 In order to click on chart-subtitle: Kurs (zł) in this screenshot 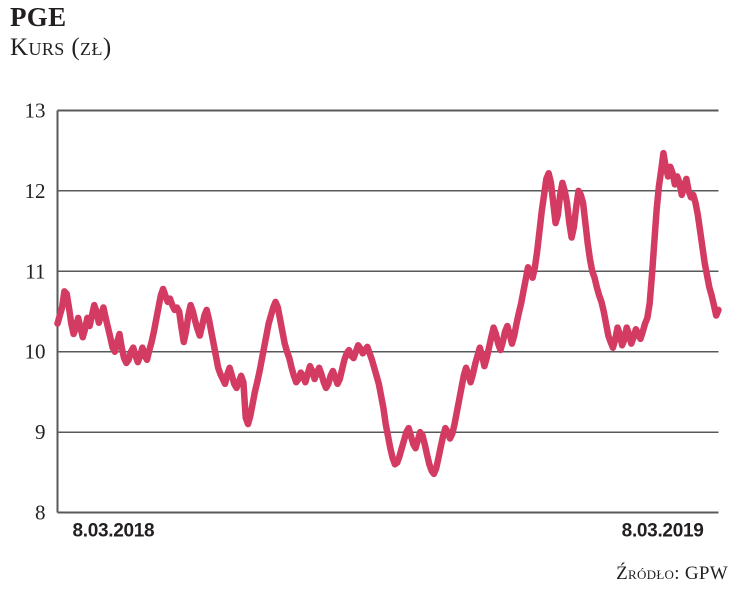, I will do `click(61, 47)`.